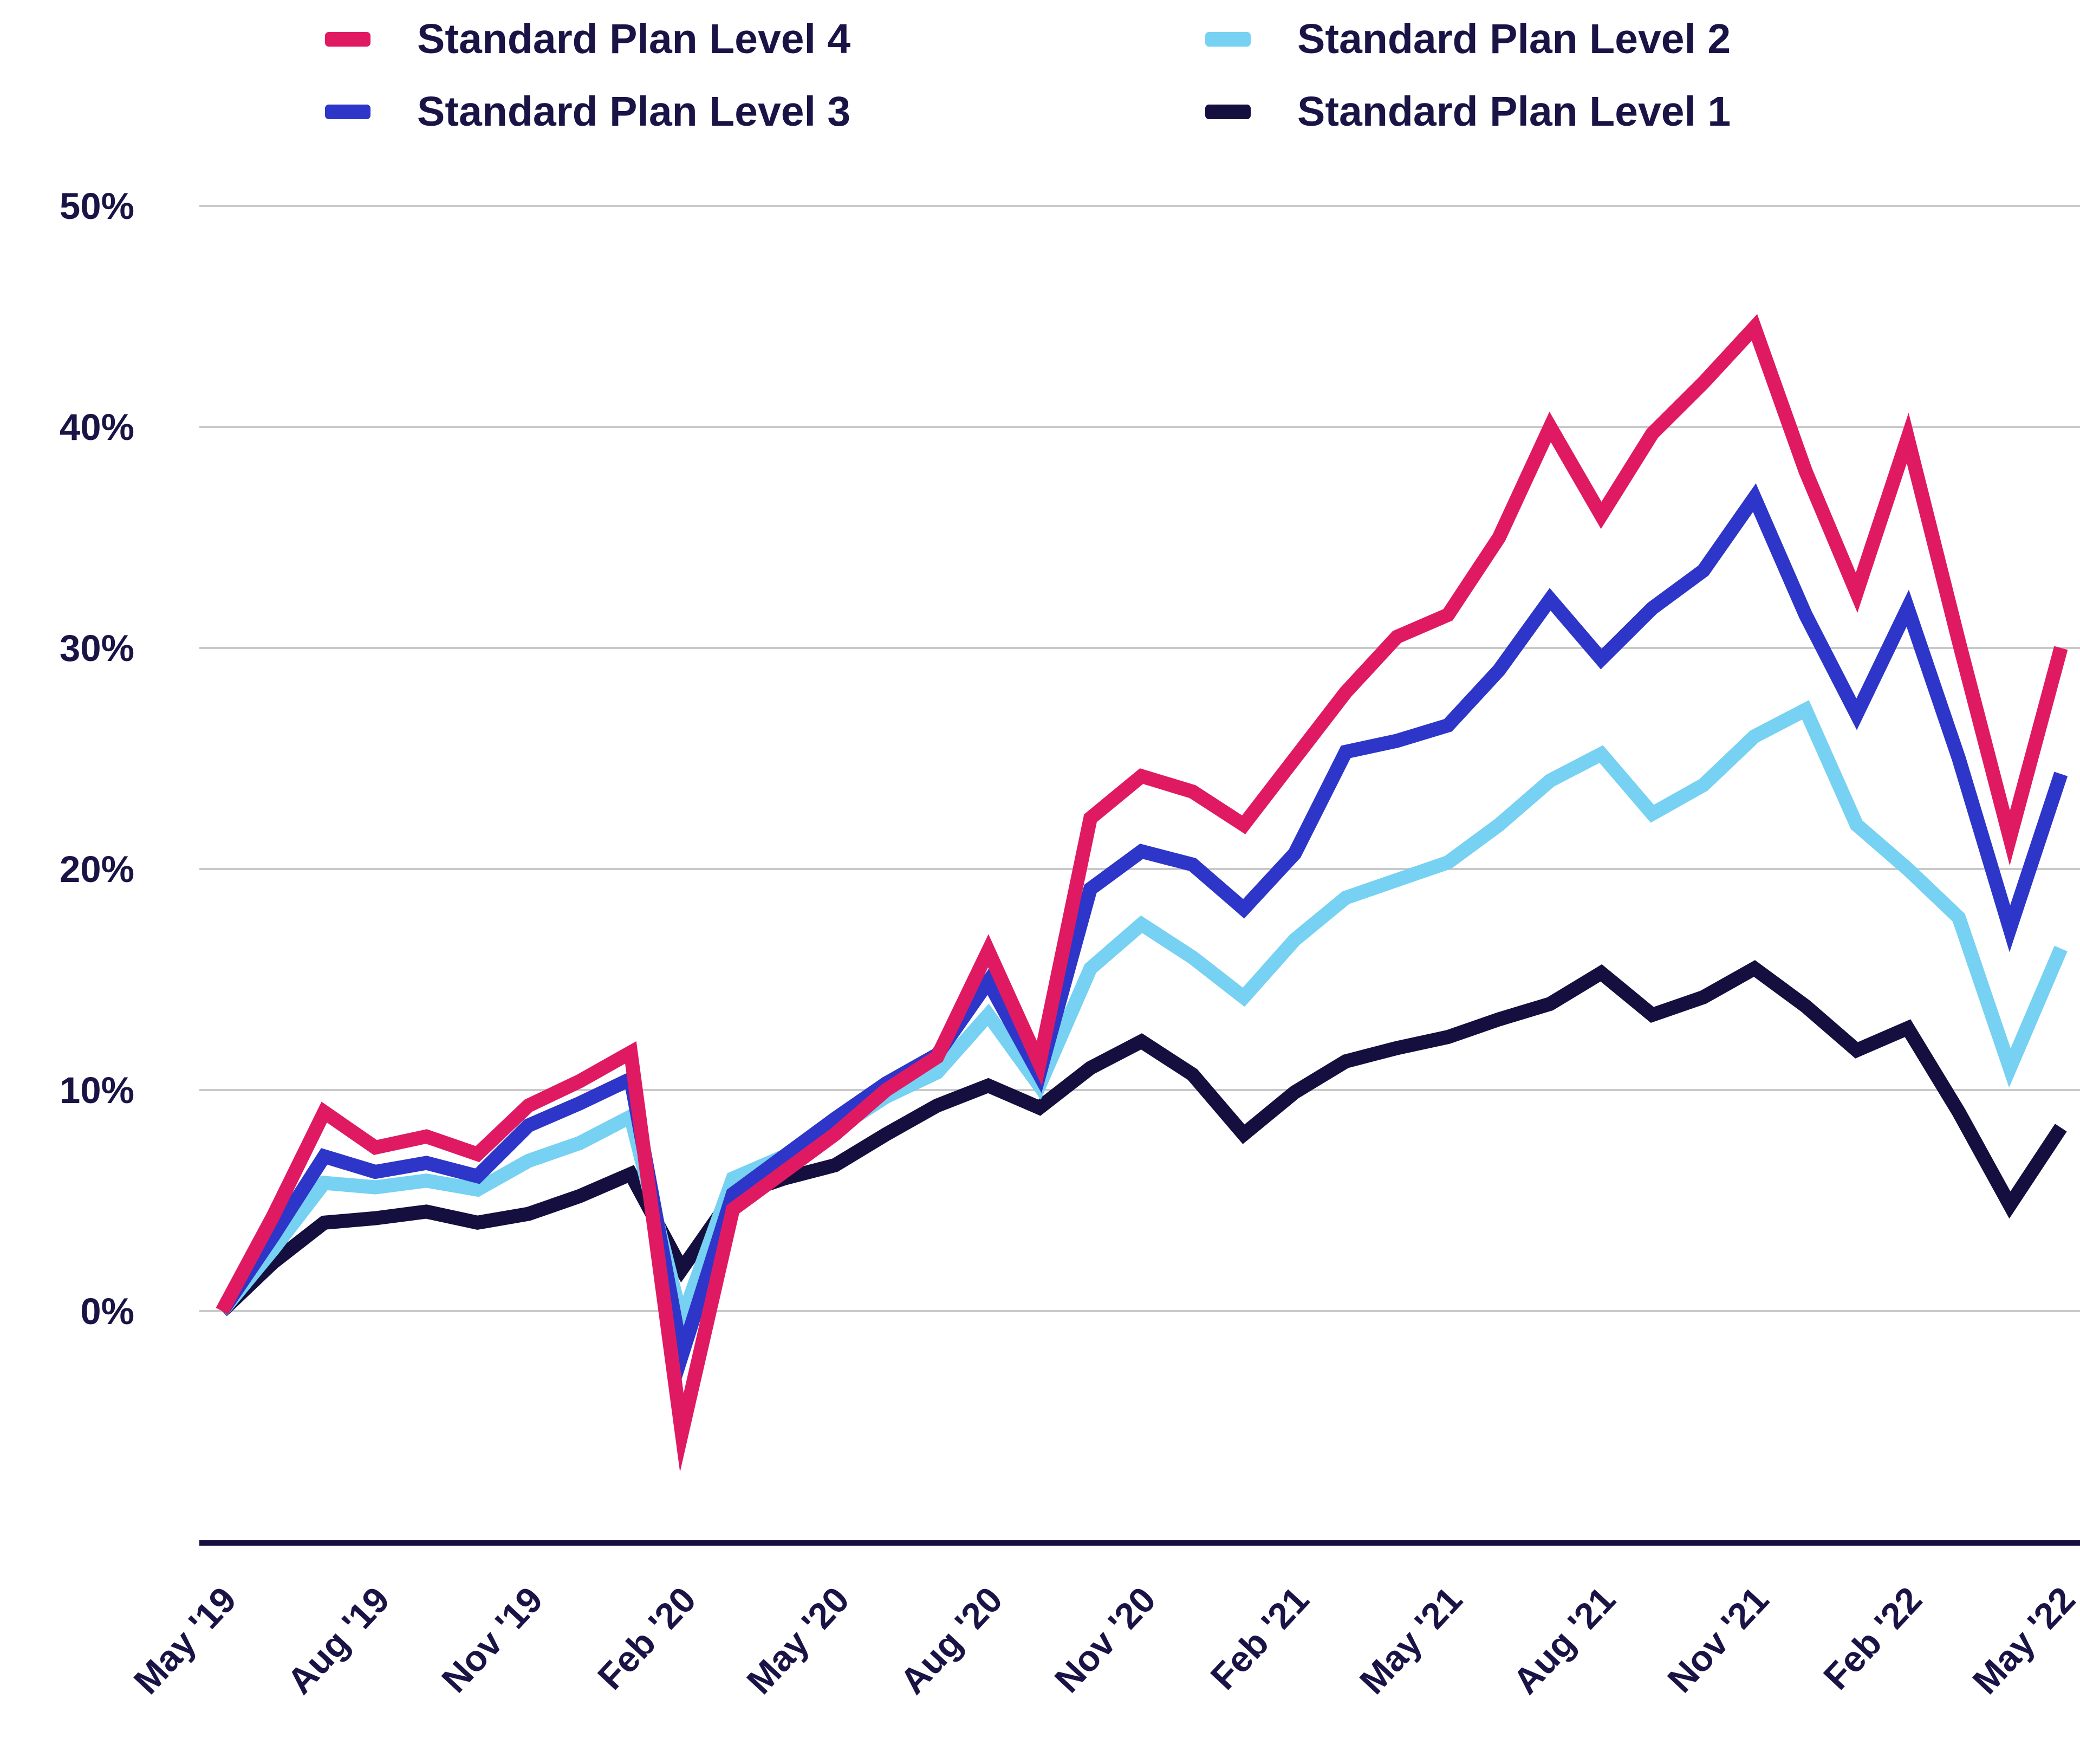 The image size is (2080, 1764). I want to click on legend-swatch-level4, so click(347, 39).